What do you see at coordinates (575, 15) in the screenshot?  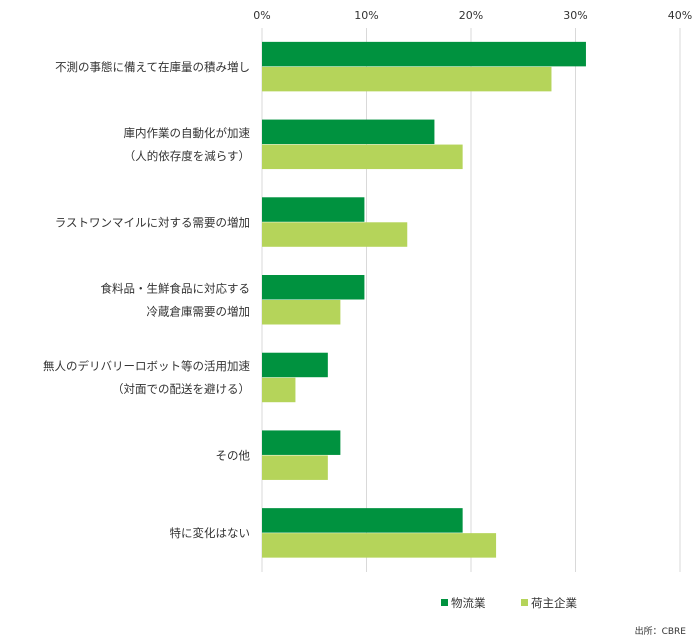 I see `x-tick-label: 30%` at bounding box center [575, 15].